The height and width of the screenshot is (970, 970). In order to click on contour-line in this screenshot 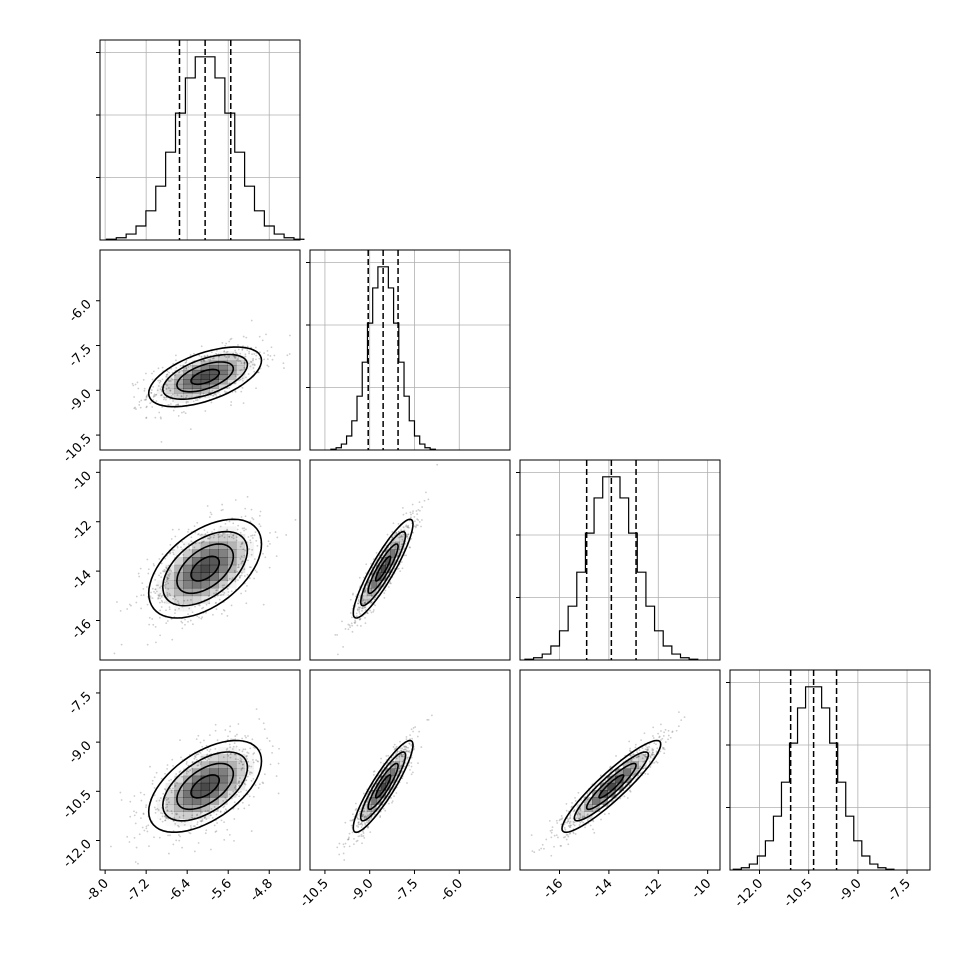, I will do `click(383, 786)`.